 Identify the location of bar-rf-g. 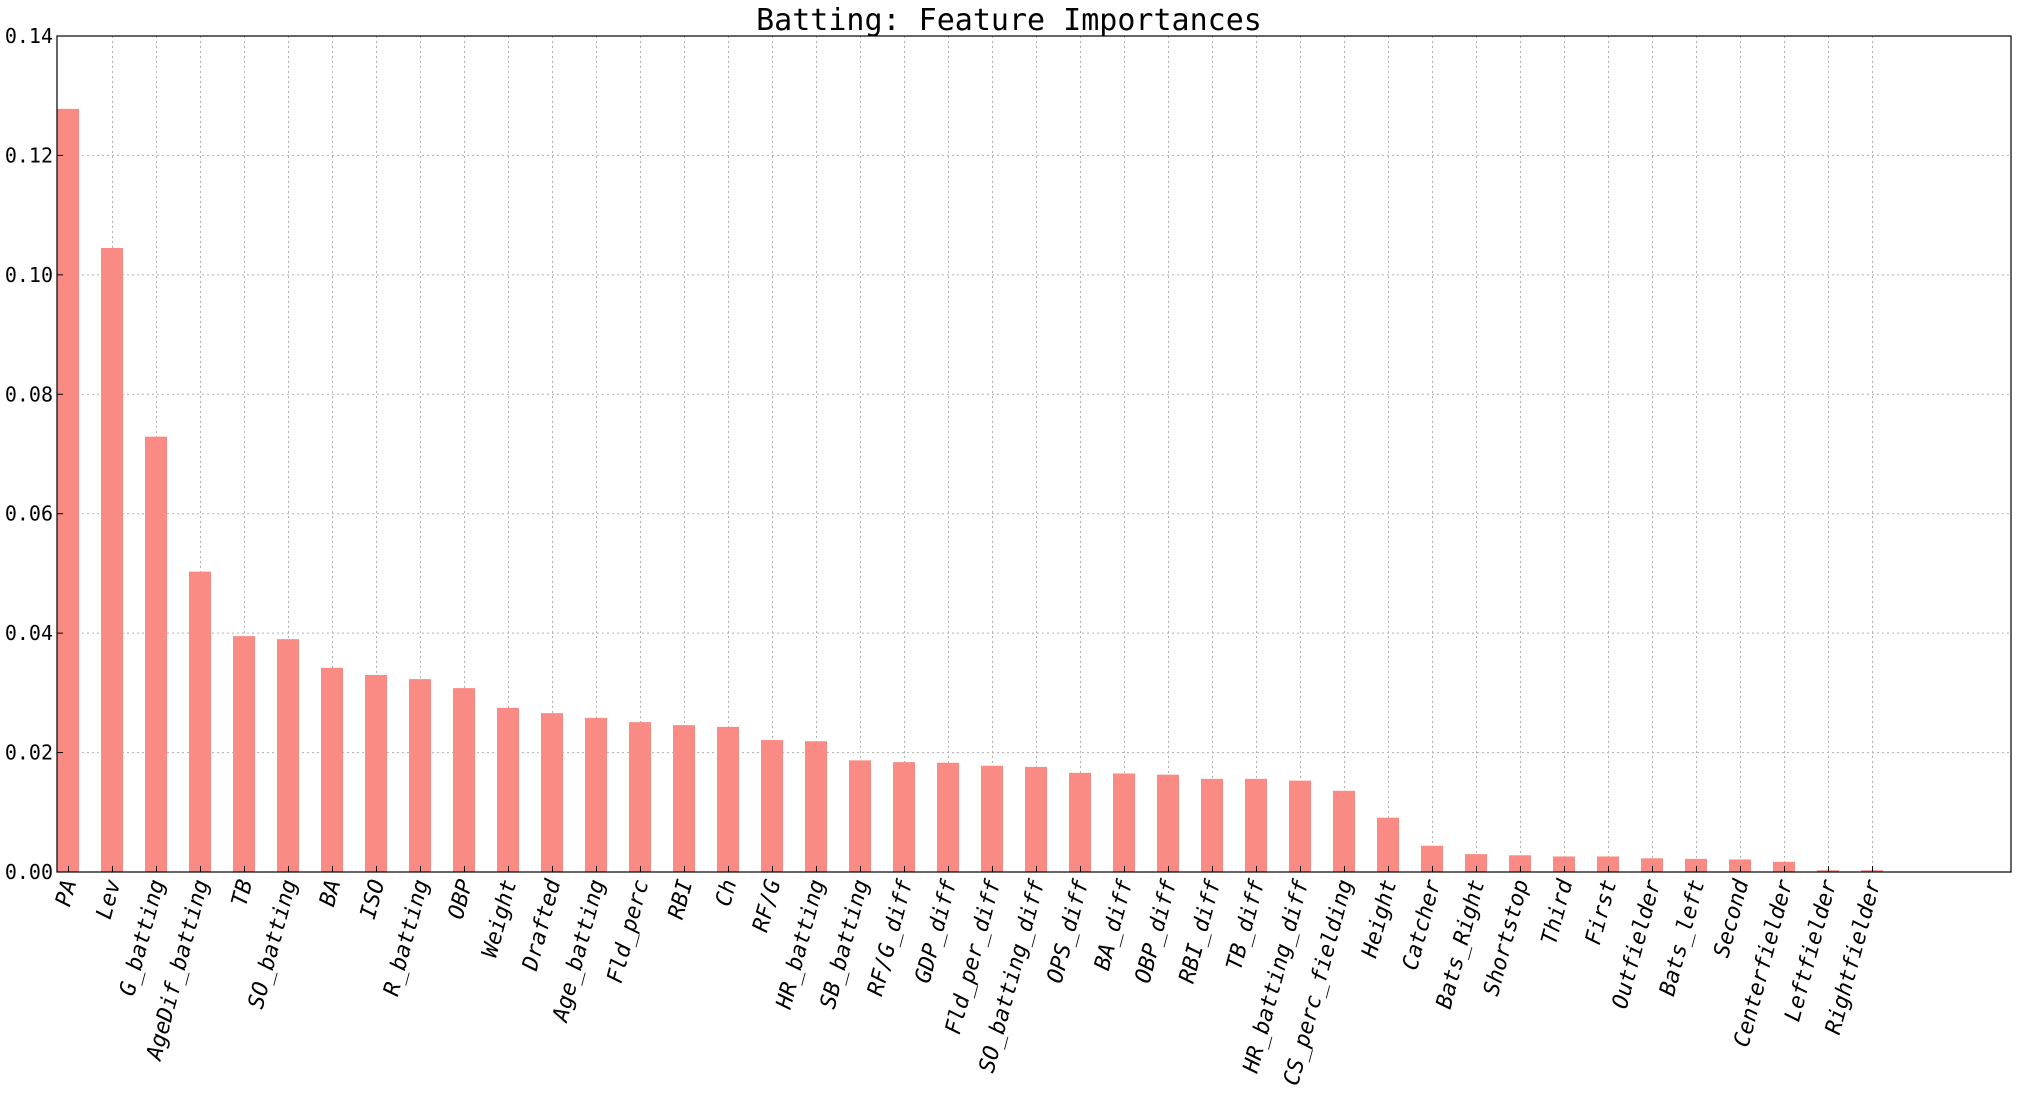
(772, 806).